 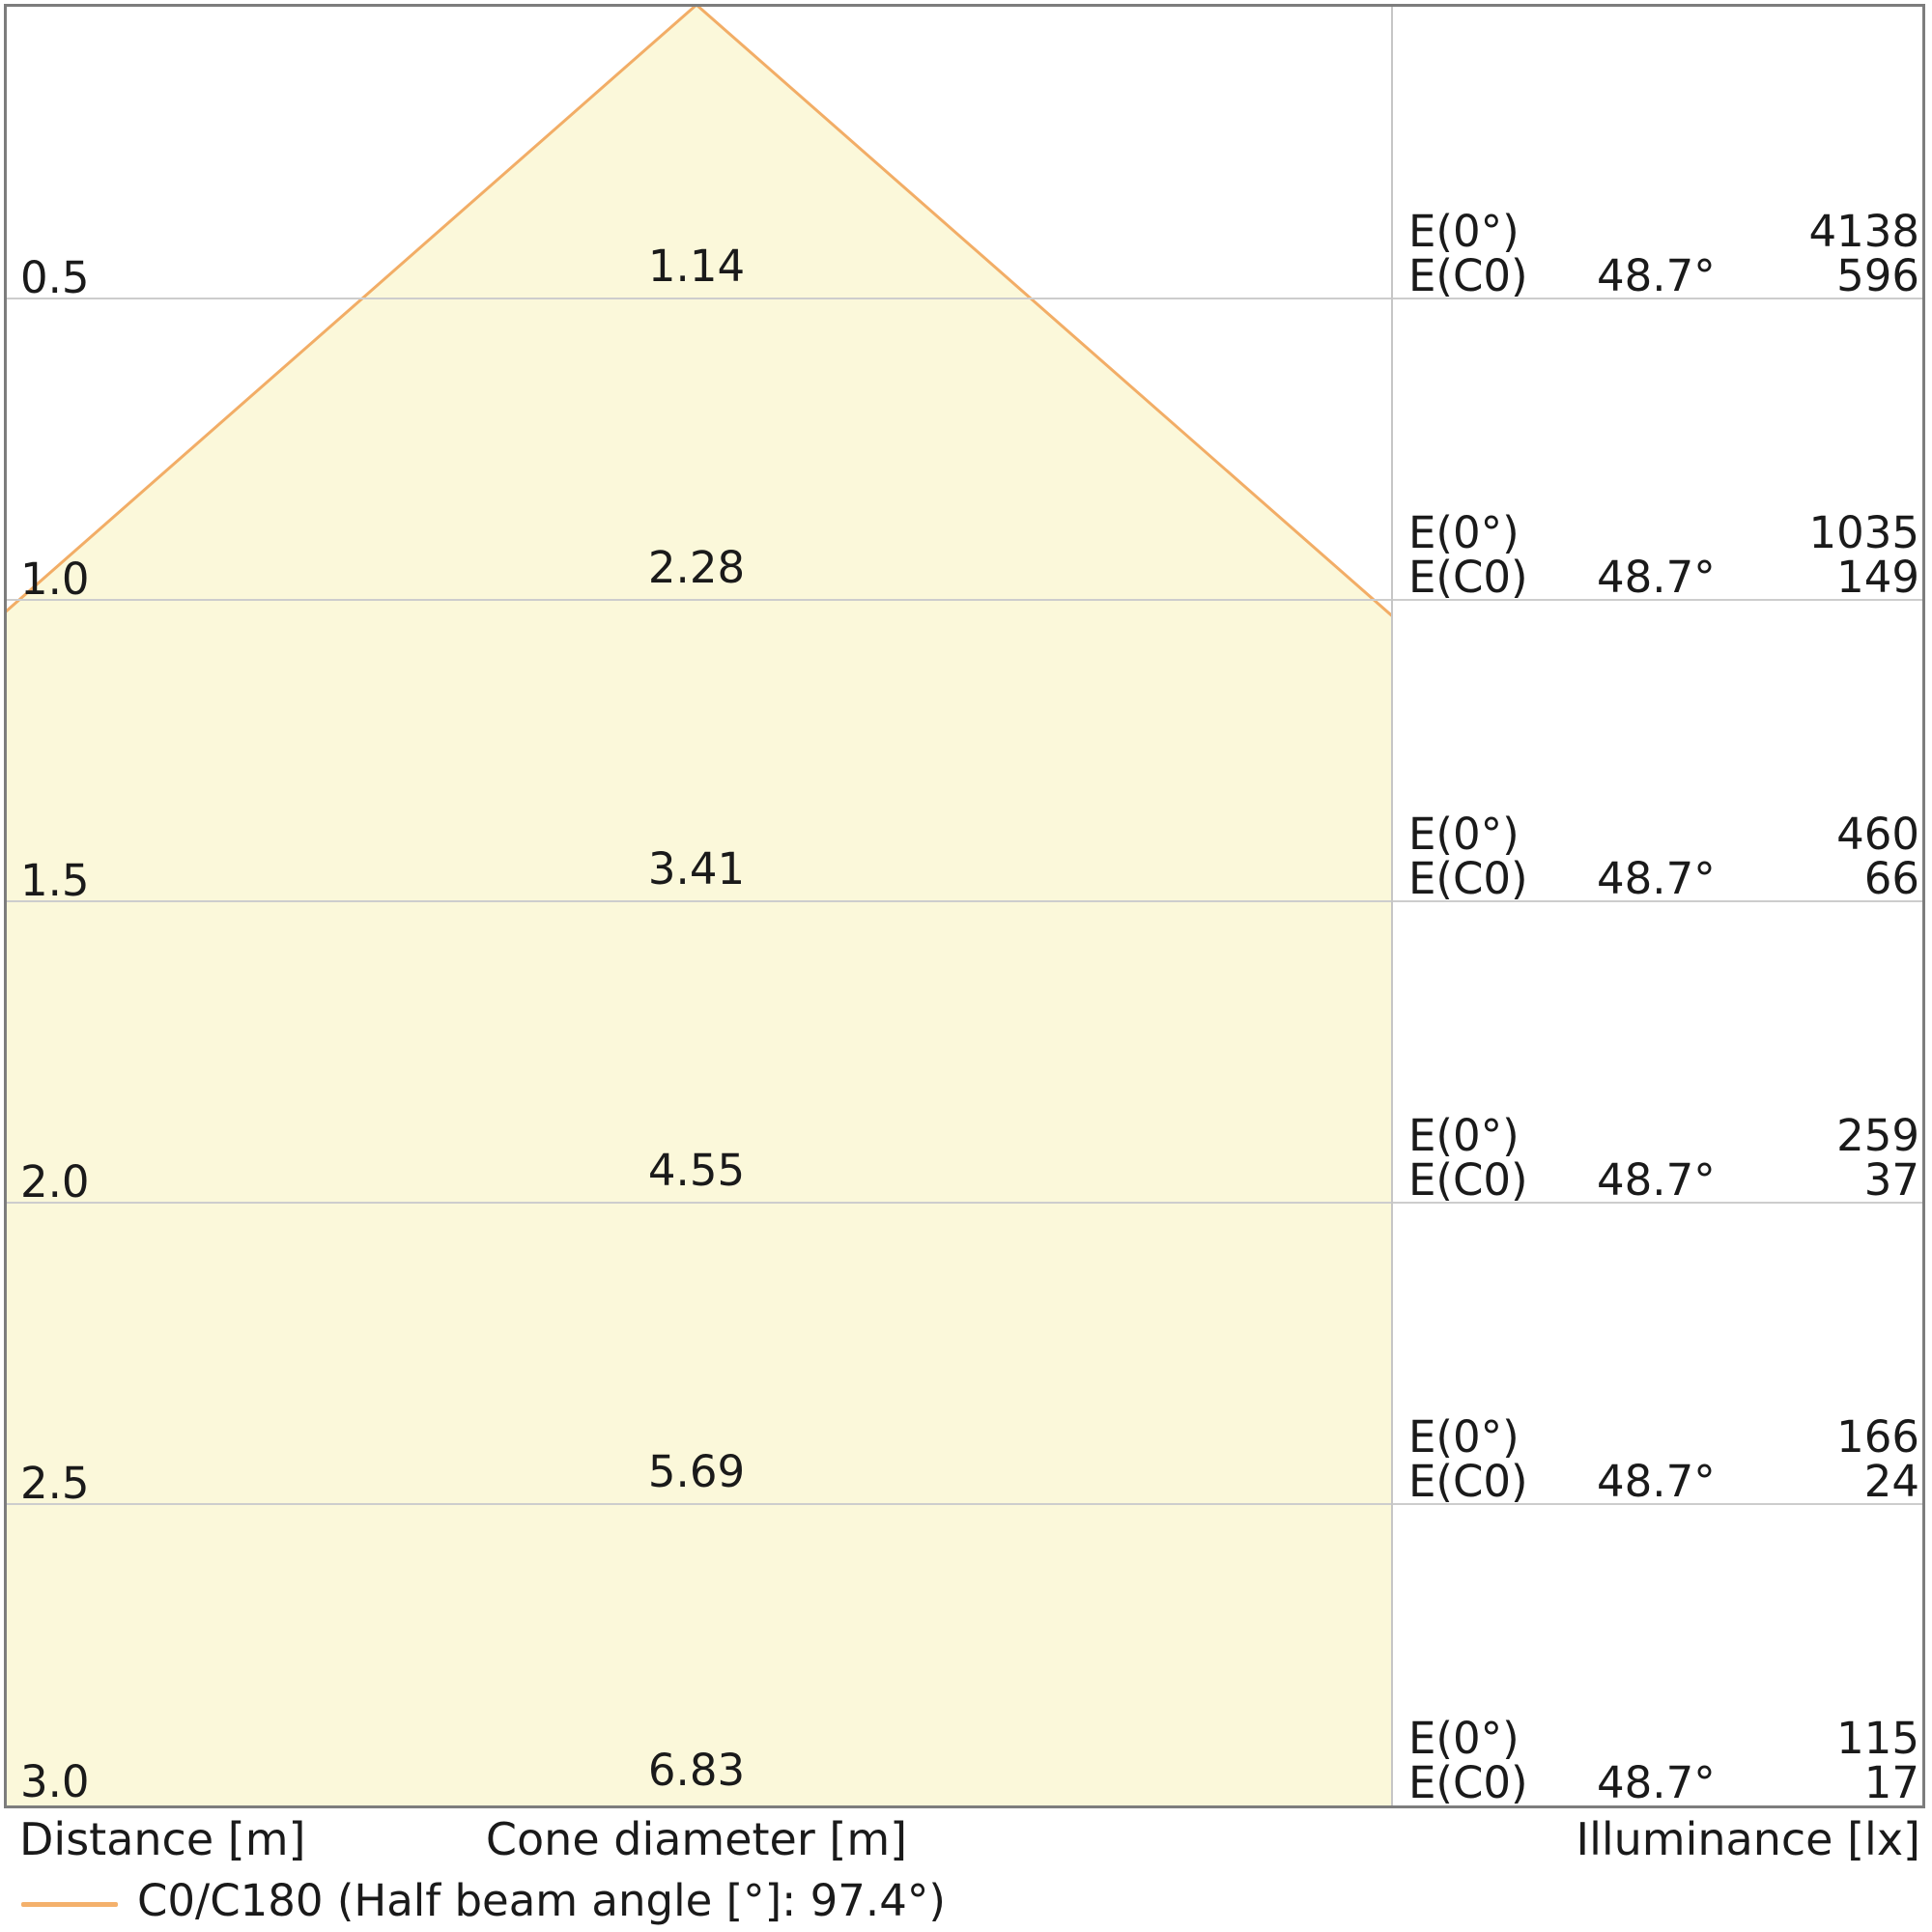 What do you see at coordinates (1877, 275) in the screenshot?
I see `ec0-value: 596` at bounding box center [1877, 275].